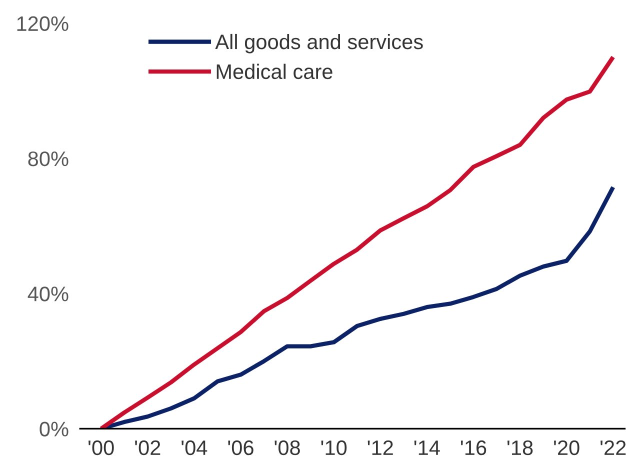 The width and height of the screenshot is (626, 466). Describe the element at coordinates (54, 429) in the screenshot. I see `y-tick-label: 0%` at that location.